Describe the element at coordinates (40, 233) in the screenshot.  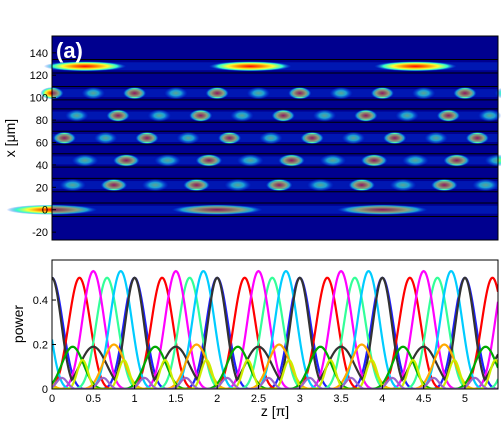
I see `y-tick-label: -20` at that location.